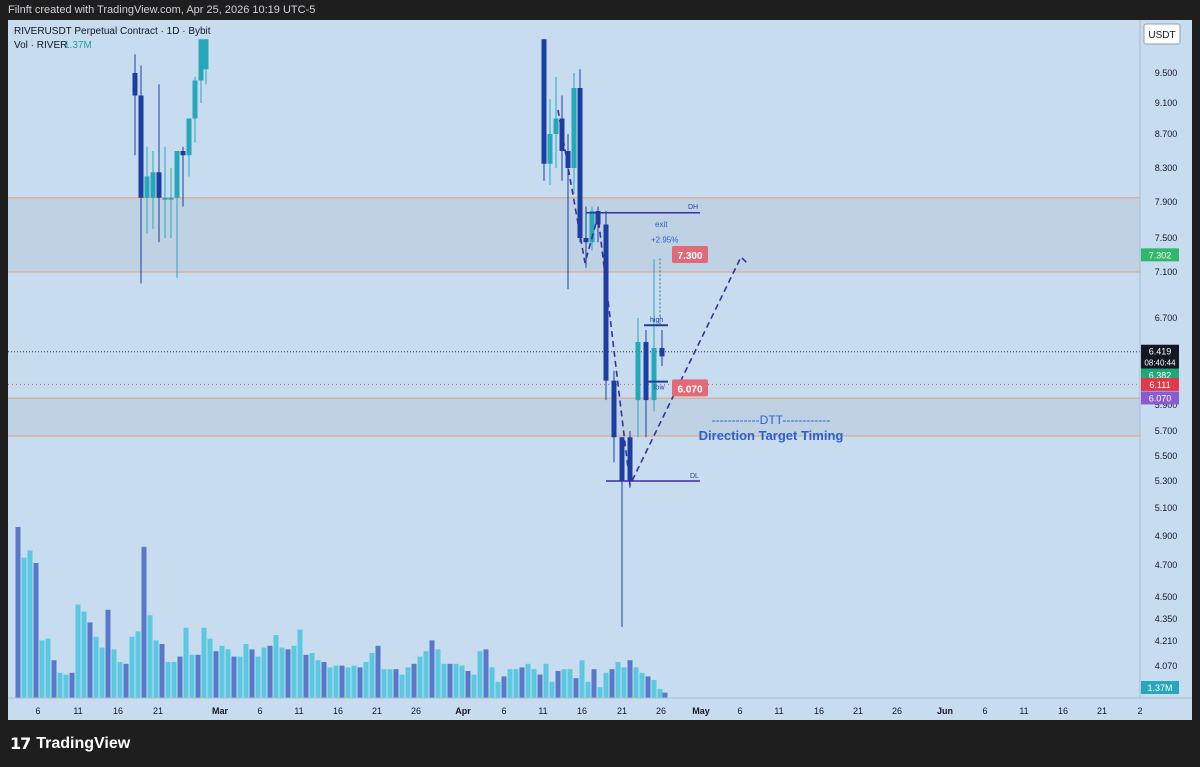 The height and width of the screenshot is (767, 1200). What do you see at coordinates (689, 389) in the screenshot?
I see `target-lower-label: 6.070` at bounding box center [689, 389].